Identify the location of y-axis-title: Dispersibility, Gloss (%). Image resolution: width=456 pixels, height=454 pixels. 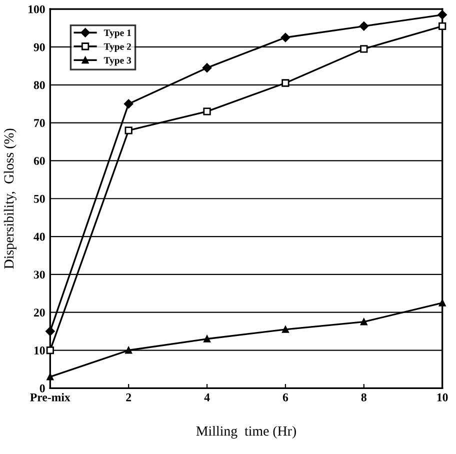
(10, 198).